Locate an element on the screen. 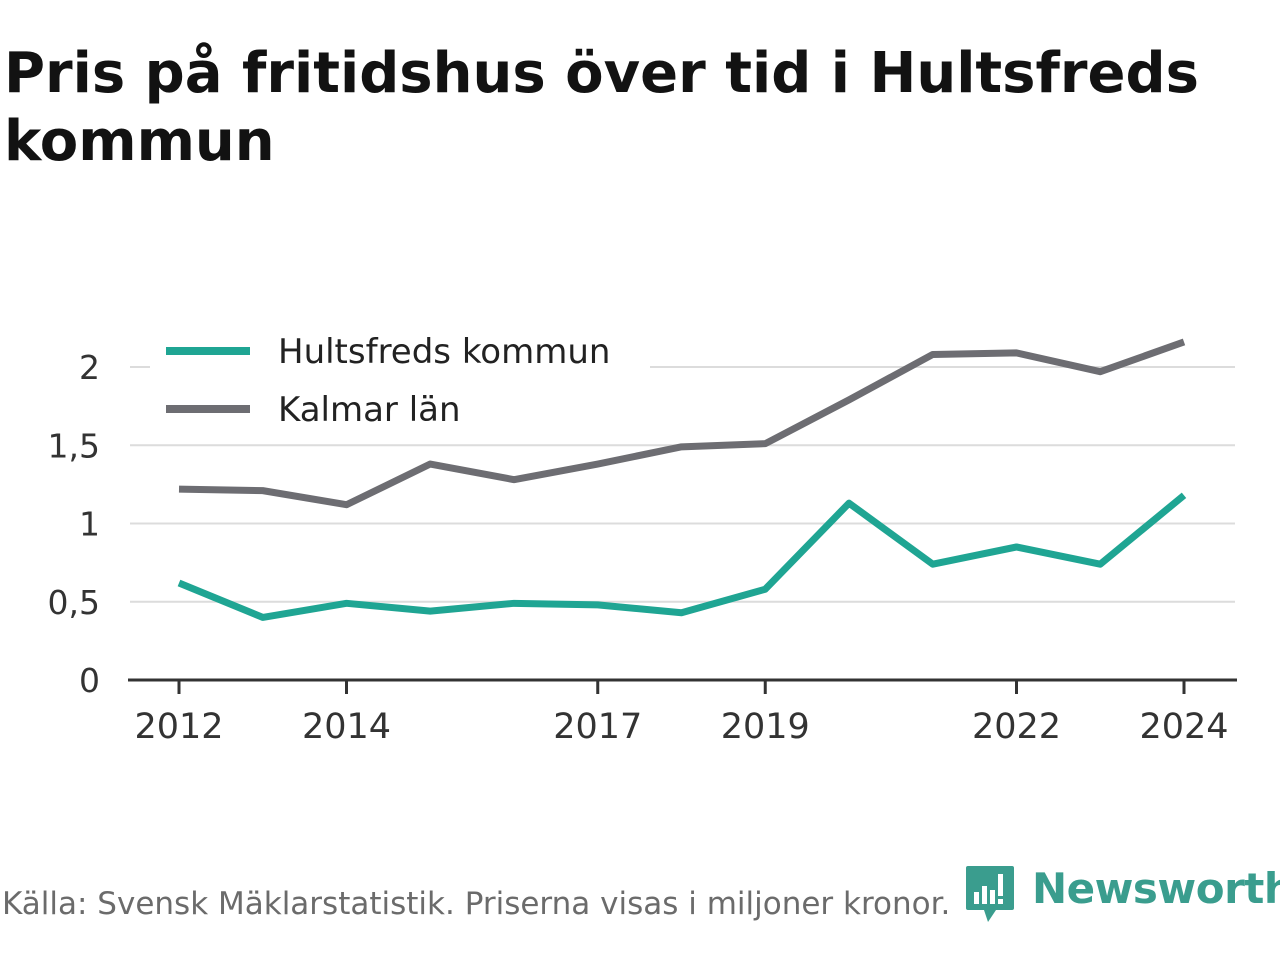 The image size is (1280, 960). brand-name: Newsworthy is located at coordinates (1156, 888).